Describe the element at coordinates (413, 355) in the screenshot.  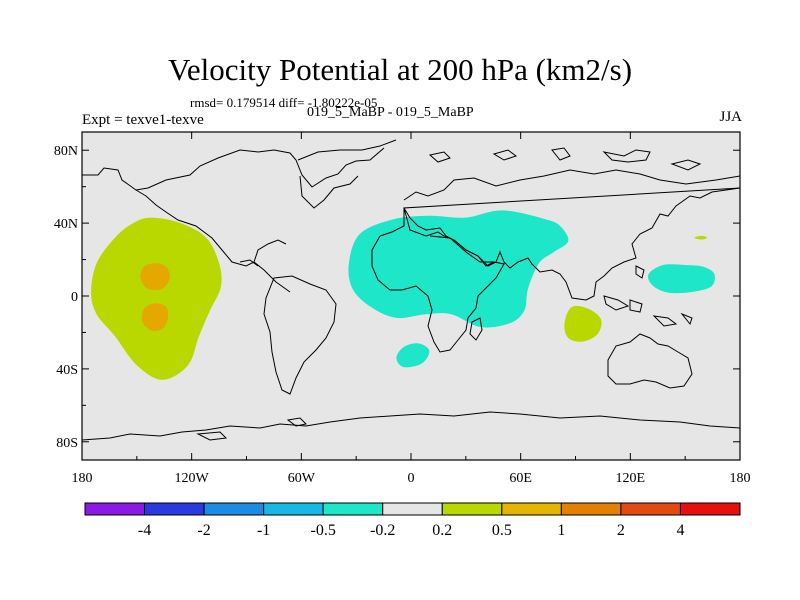
I see `contour-region-indian-ocean-negative` at that location.